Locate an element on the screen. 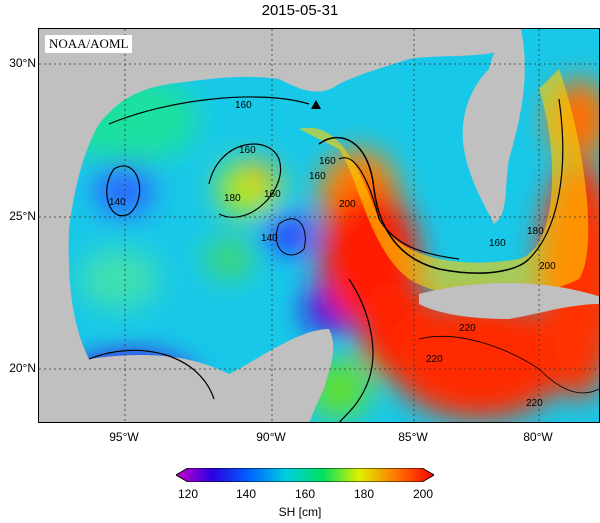 The height and width of the screenshot is (523, 600). lat-tick: 30°N is located at coordinates (22, 63).